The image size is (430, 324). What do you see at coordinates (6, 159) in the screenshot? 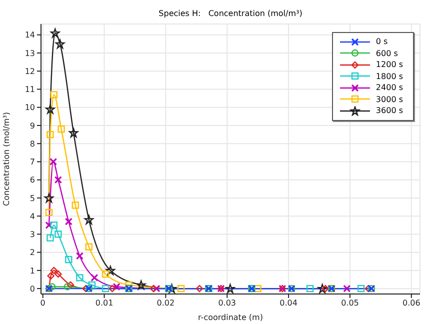
I see `y-axis-title: Concentration (mol/m³)` at bounding box center [6, 159].